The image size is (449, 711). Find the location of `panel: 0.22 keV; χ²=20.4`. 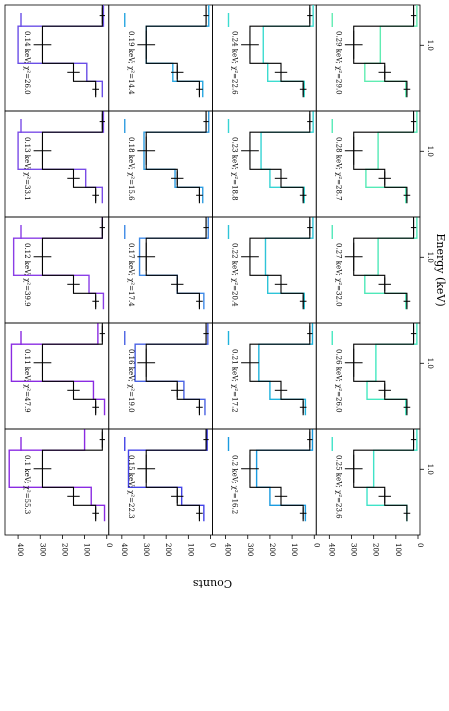

panel: 0.22 keV; χ²=20.4 is located at coordinates (264, 270).